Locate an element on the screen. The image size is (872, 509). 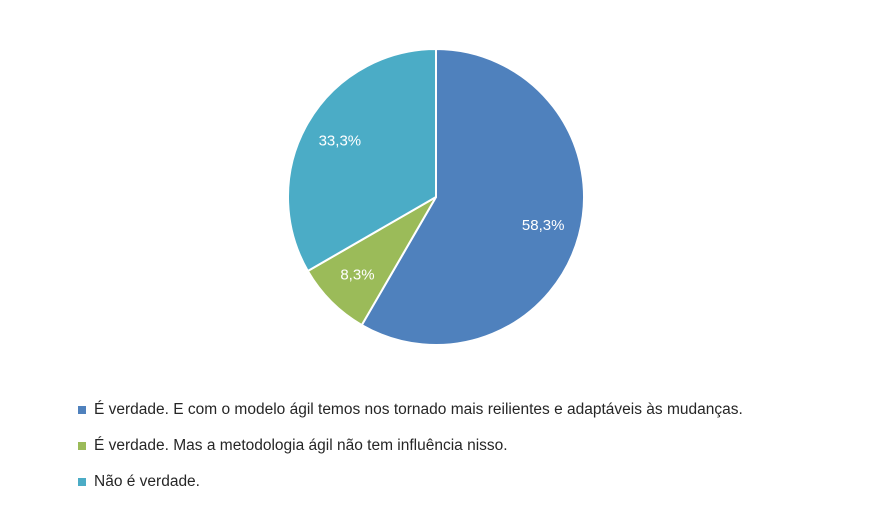
pie-slice is located at coordinates (362, 160).